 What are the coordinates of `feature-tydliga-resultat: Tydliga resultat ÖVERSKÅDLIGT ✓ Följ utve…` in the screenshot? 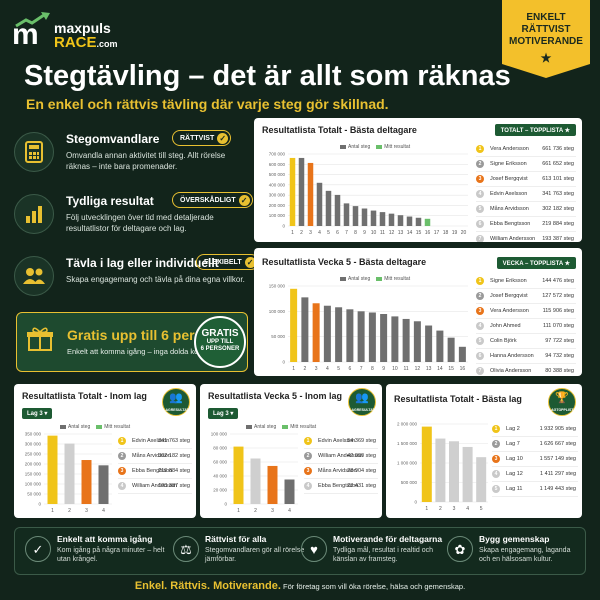 It's located at (133, 220).